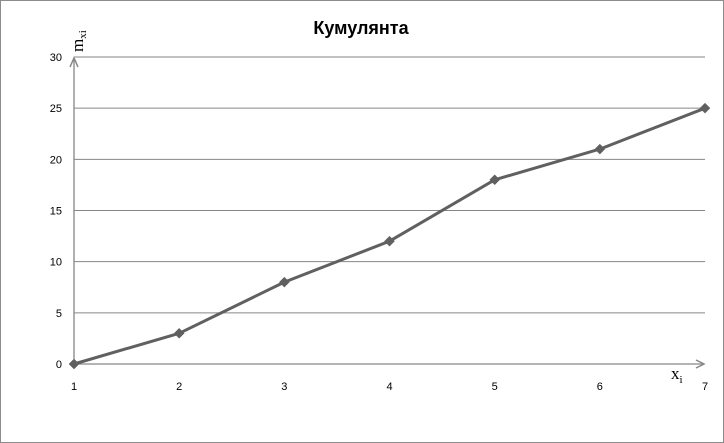 This screenshot has width=724, height=443. Describe the element at coordinates (56, 263) in the screenshot. I see `y-tick-label: 10` at that location.